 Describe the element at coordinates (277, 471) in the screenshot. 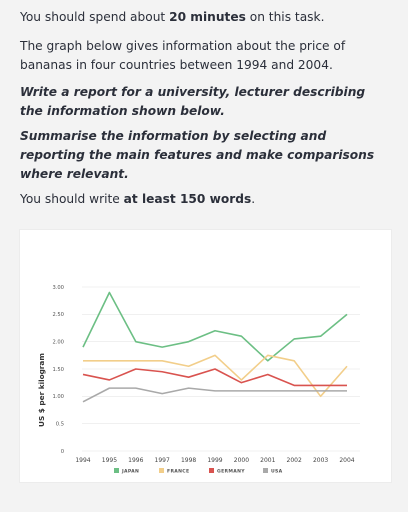

I see `legend-label-usa: USA` at that location.